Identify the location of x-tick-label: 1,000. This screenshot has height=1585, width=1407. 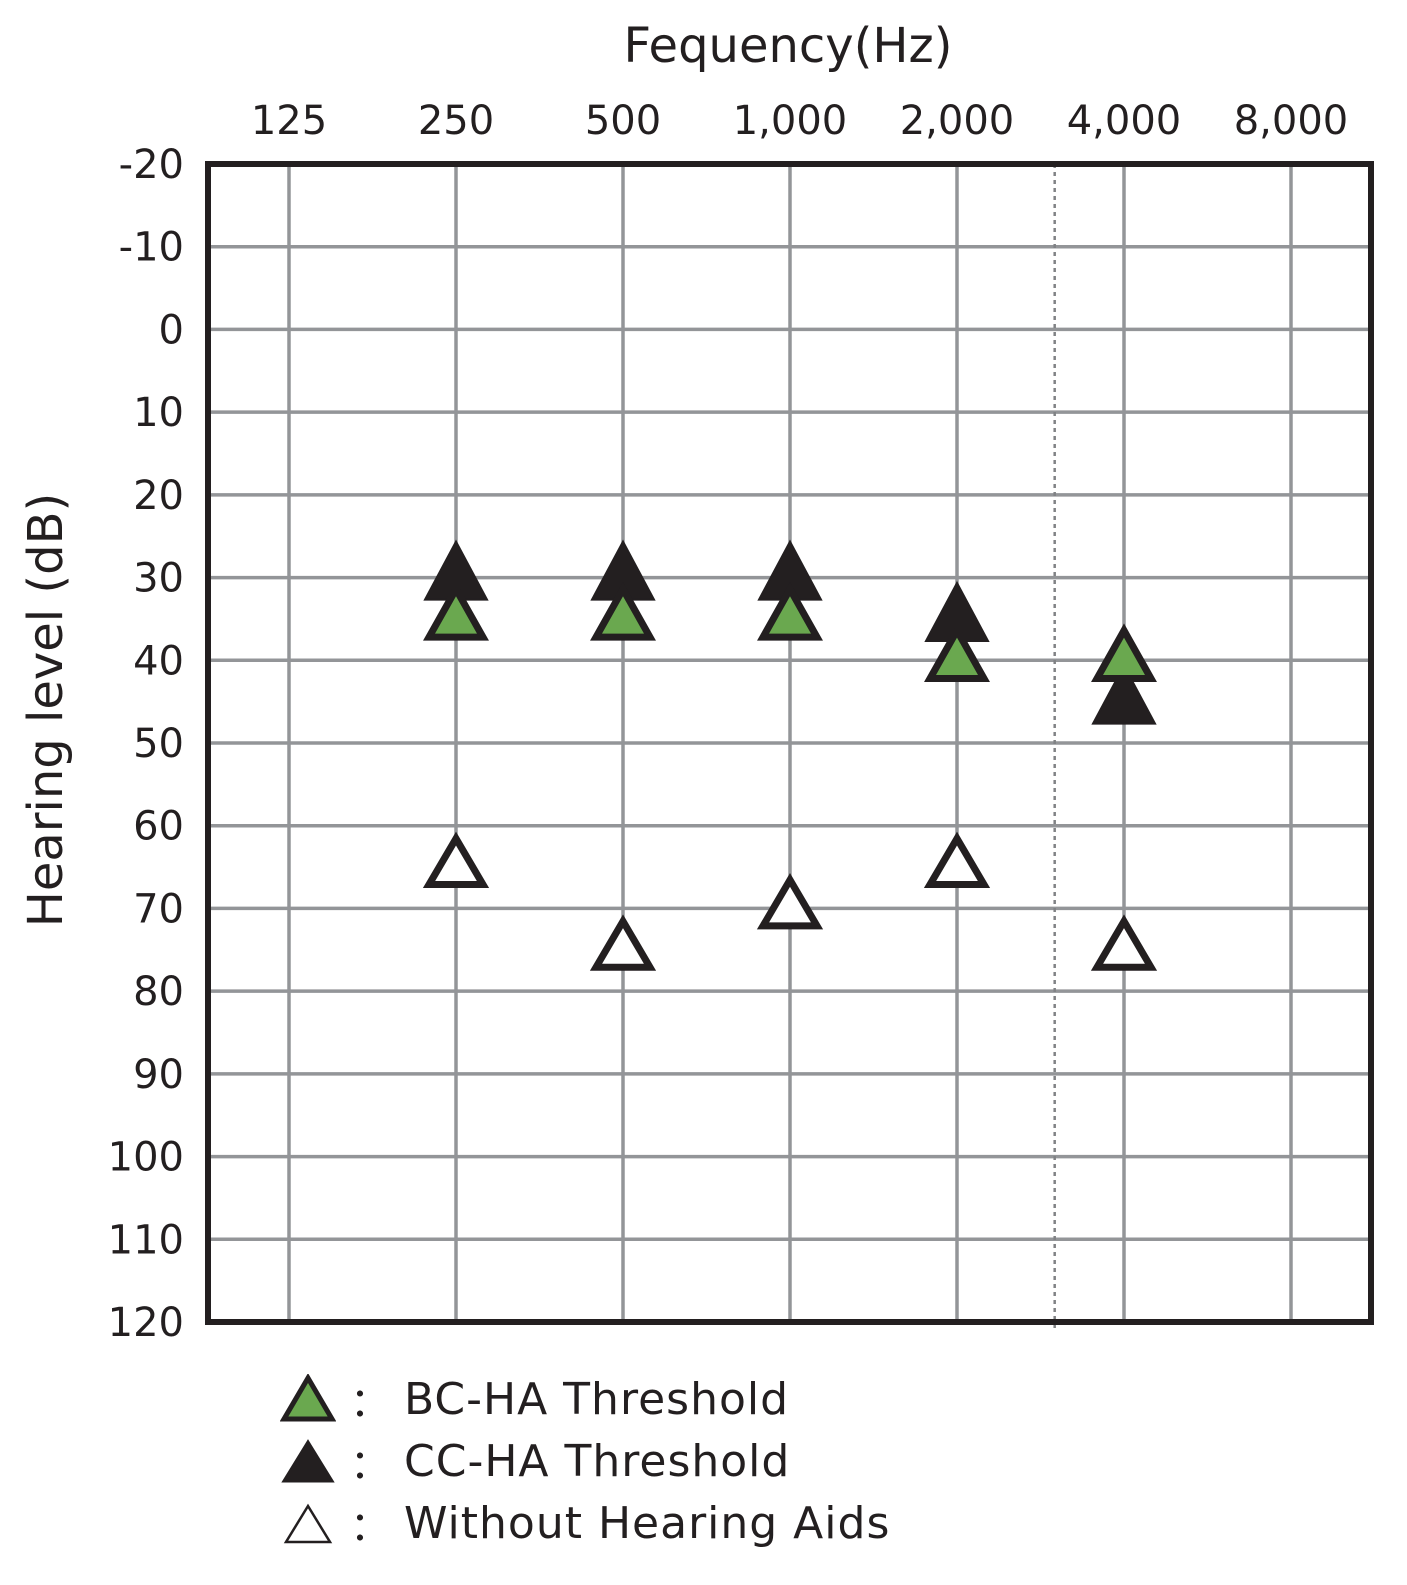
(790, 121).